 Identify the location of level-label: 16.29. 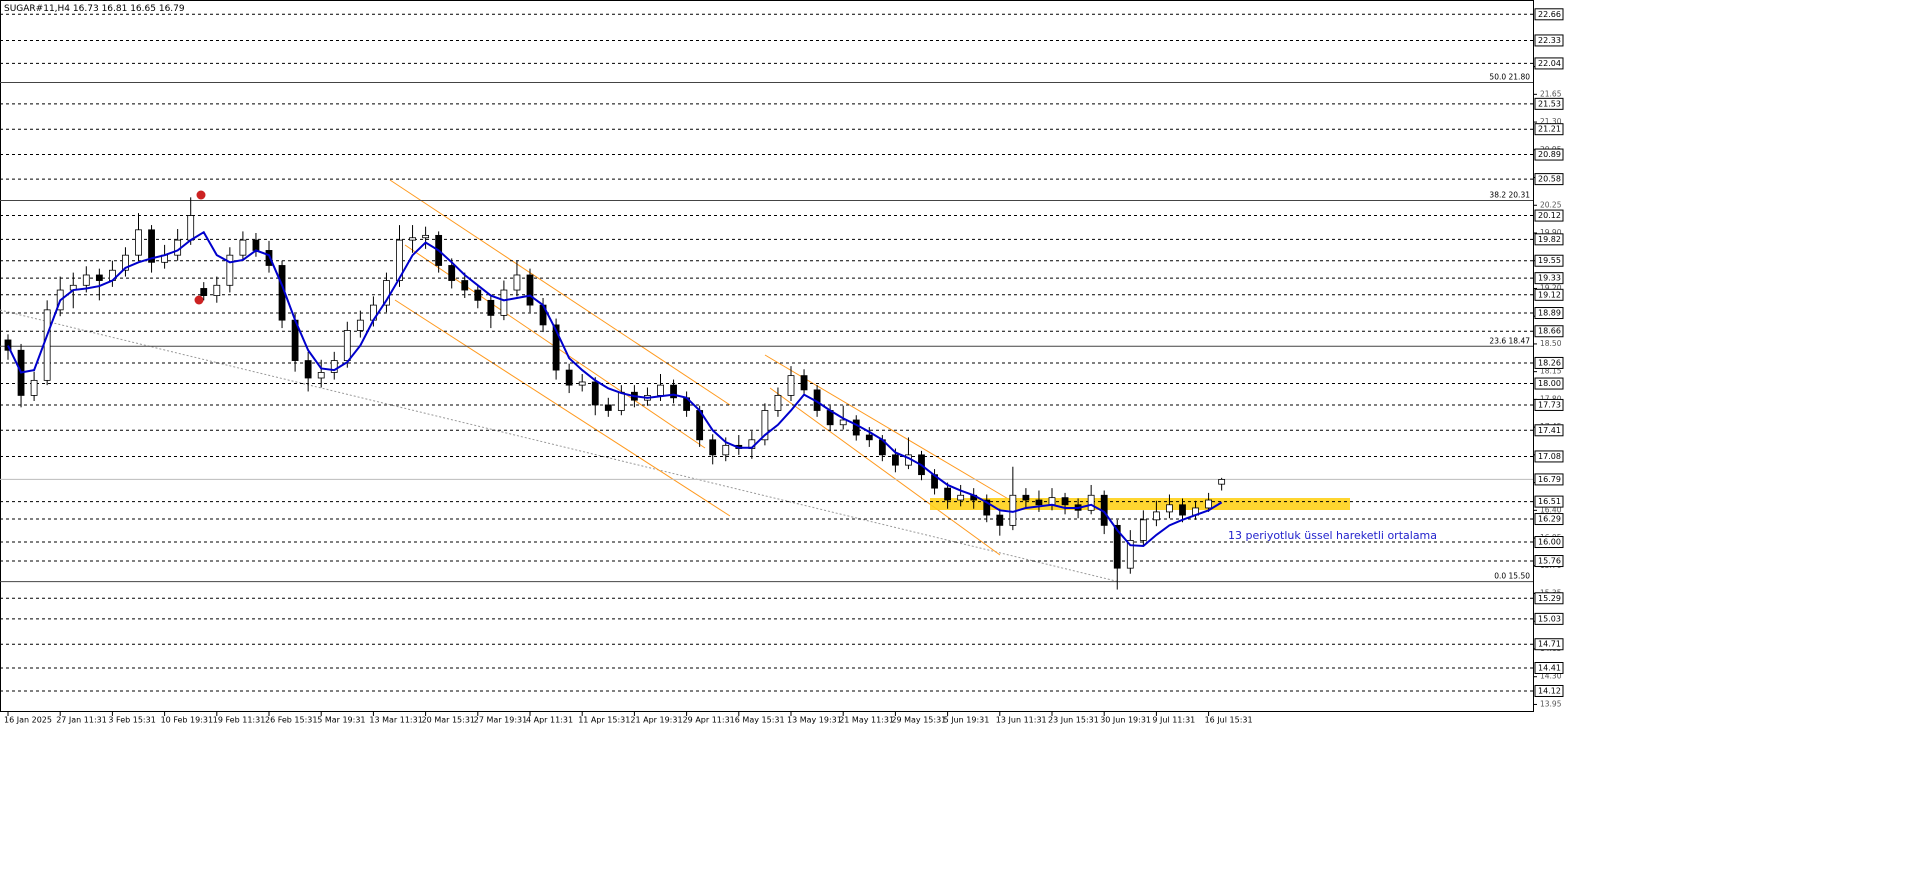
(1549, 519).